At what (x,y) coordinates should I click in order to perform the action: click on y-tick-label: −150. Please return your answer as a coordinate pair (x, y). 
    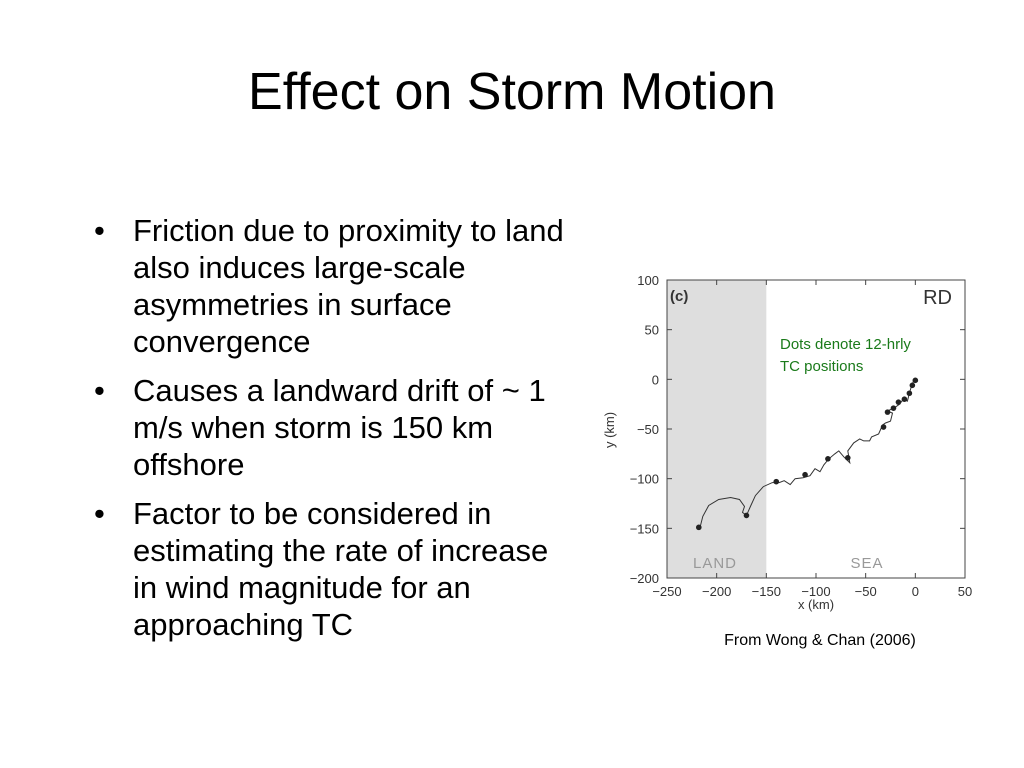
    Looking at the image, I should click on (644, 528).